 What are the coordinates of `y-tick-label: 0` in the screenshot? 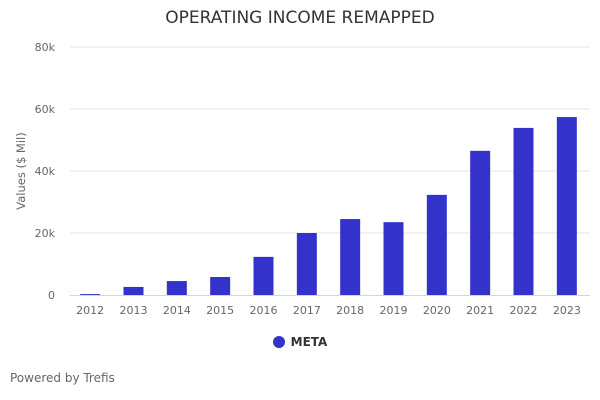 It's located at (51, 295).